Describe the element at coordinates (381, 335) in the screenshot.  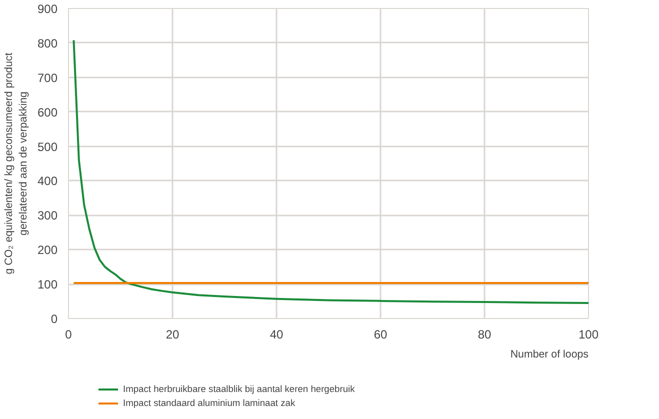
I see `x-tick-label: 60` at that location.